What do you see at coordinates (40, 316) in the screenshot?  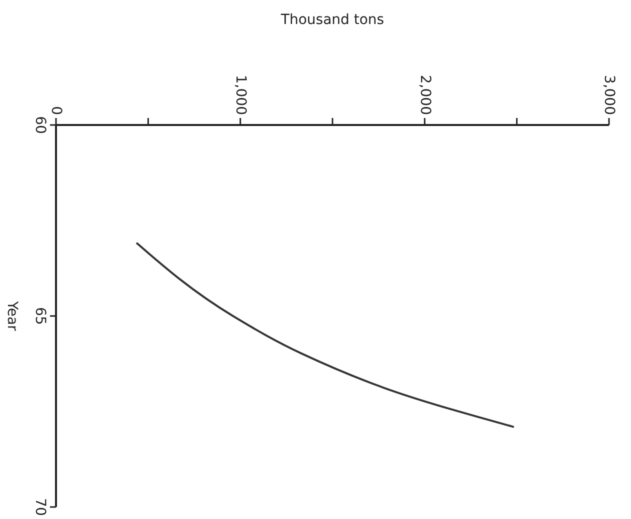 I see `y-tick-label: 65` at bounding box center [40, 316].